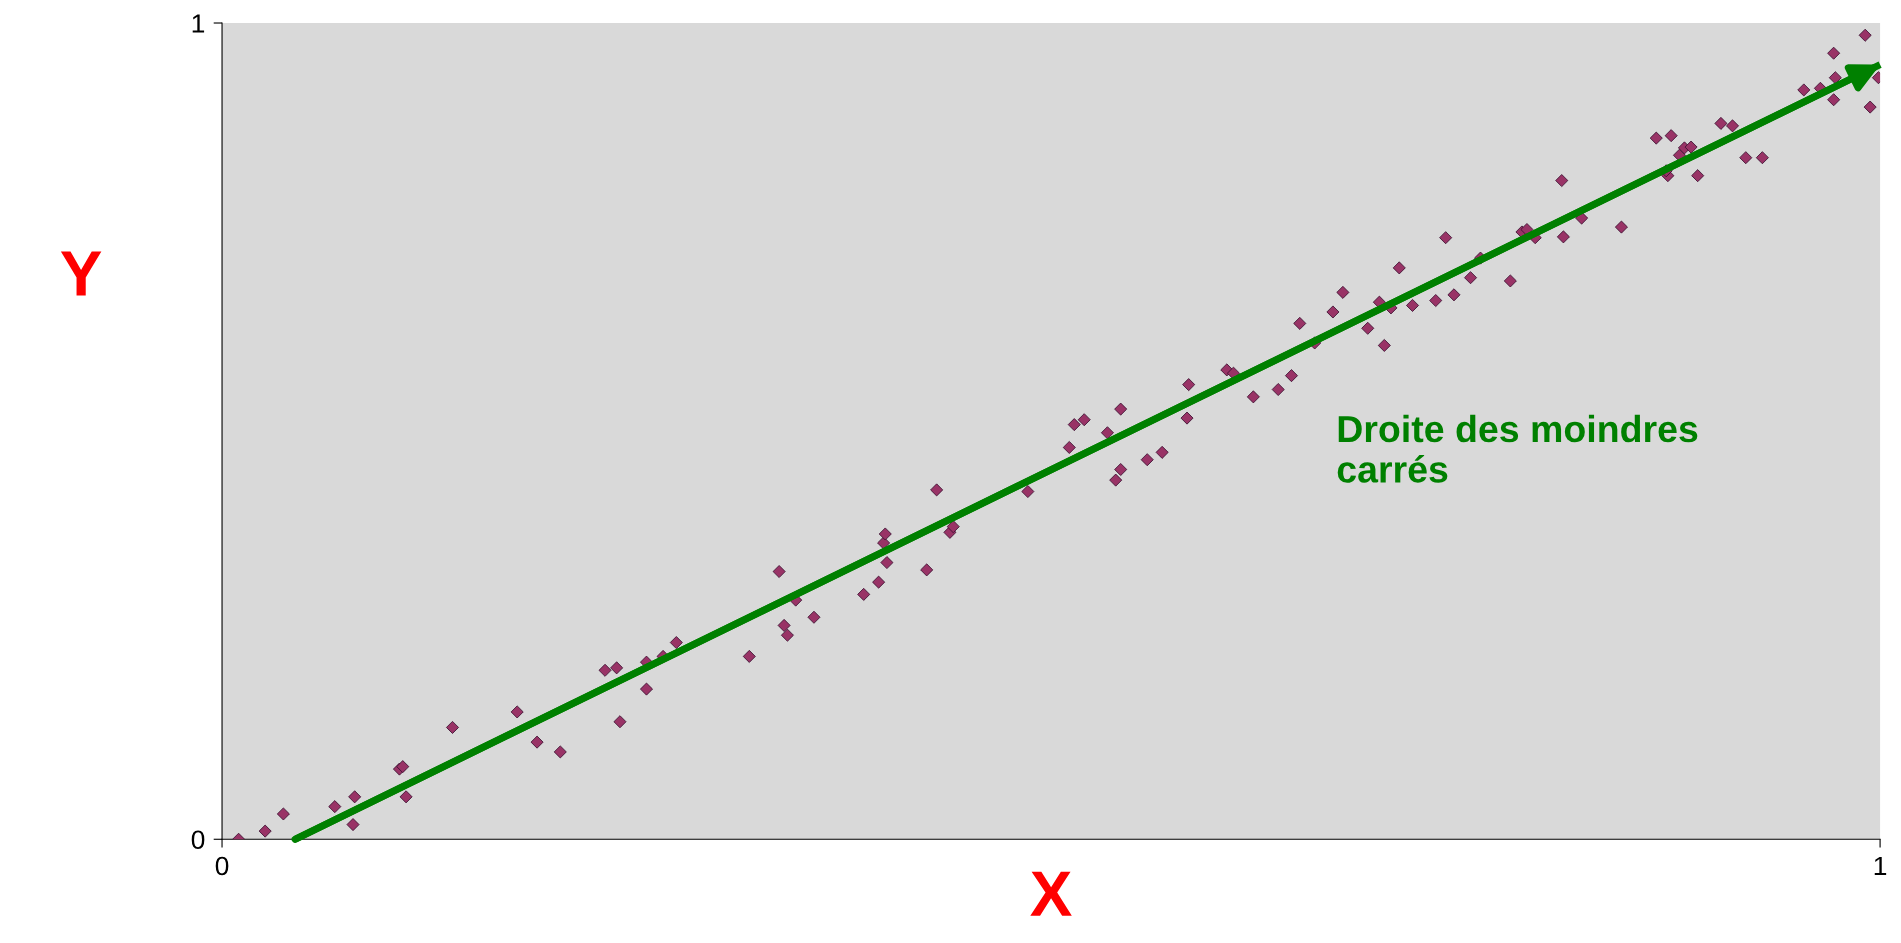 The height and width of the screenshot is (943, 1901). I want to click on text: Droite des moindres carrés, so click(1517, 448).